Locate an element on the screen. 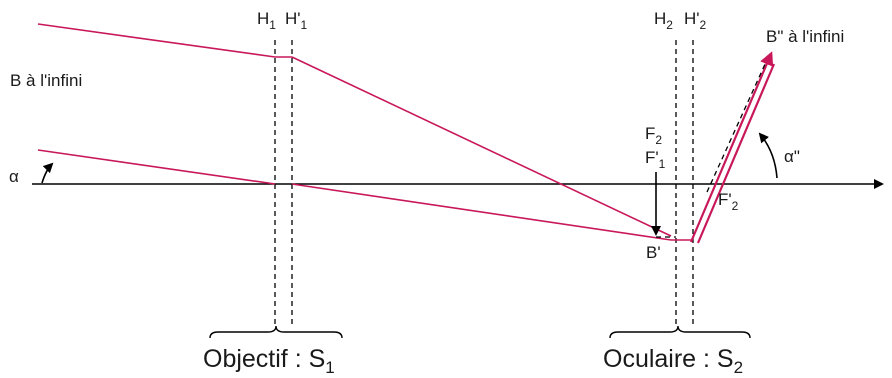 The image size is (892, 378). label-alpha: α is located at coordinates (14, 176).